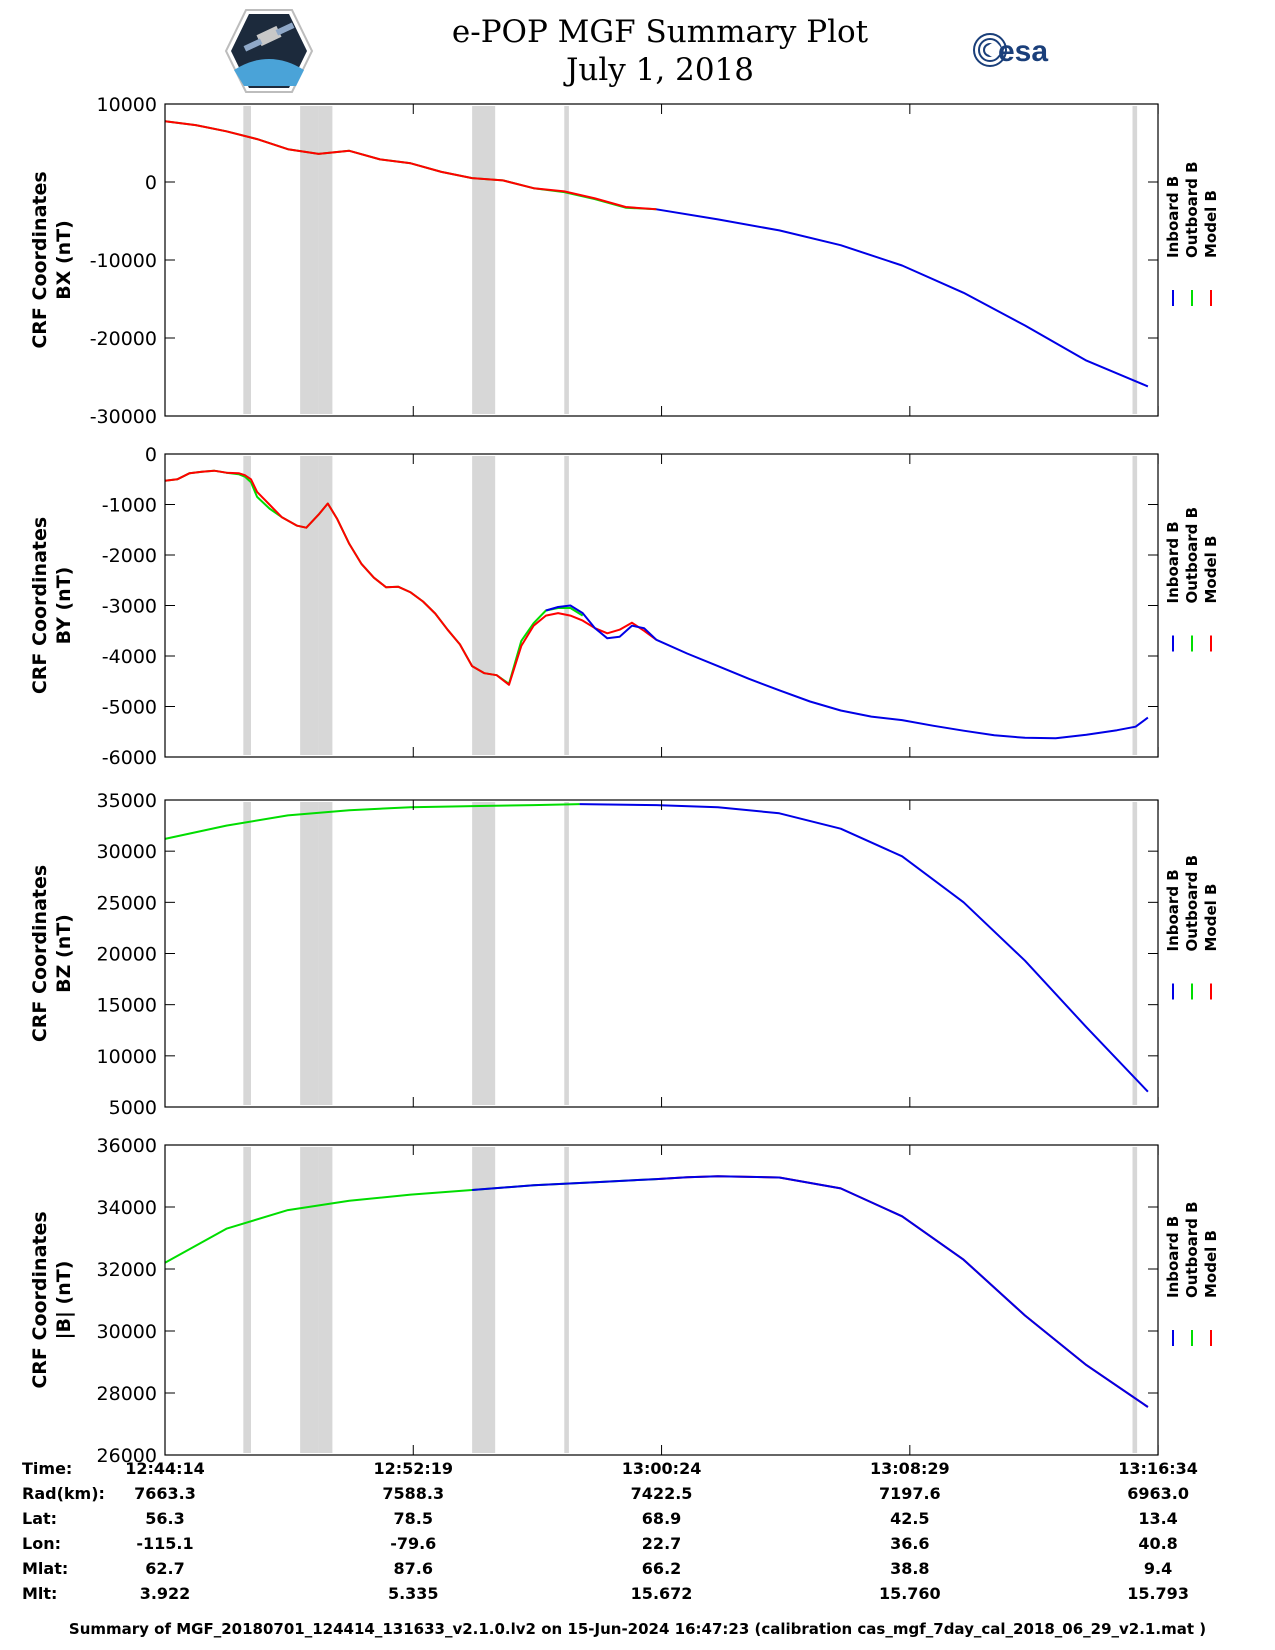  What do you see at coordinates (127, 1394) in the screenshot?
I see `y-tick-label: 28000` at bounding box center [127, 1394].